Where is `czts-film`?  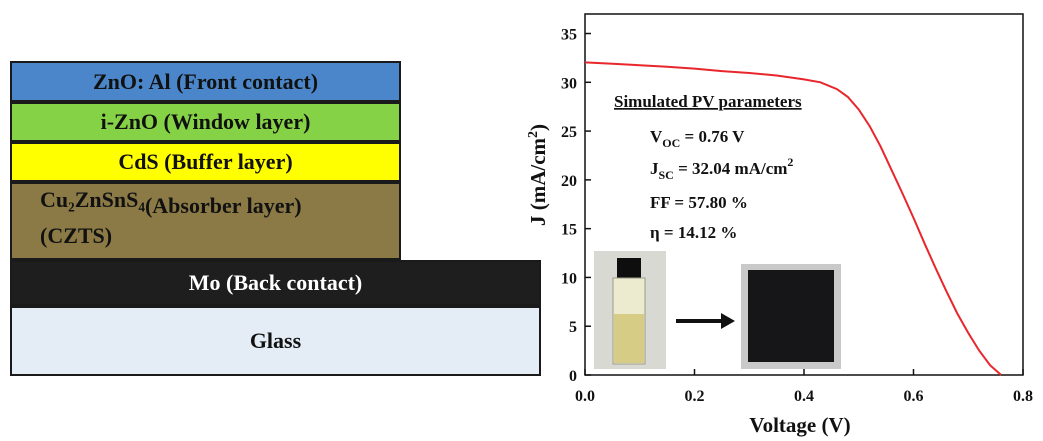
czts-film is located at coordinates (791, 316).